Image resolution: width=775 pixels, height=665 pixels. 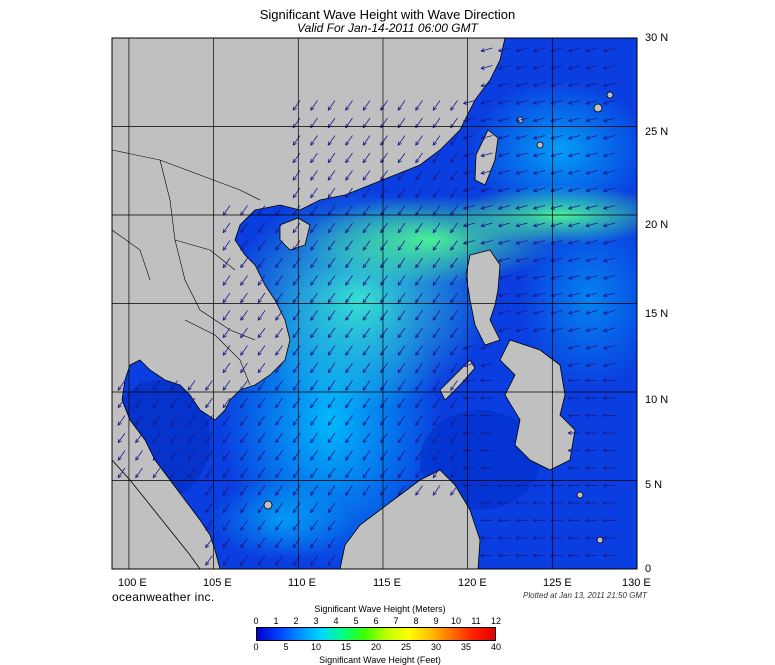 I want to click on feet-tick-label: 15, so click(x=346, y=647).